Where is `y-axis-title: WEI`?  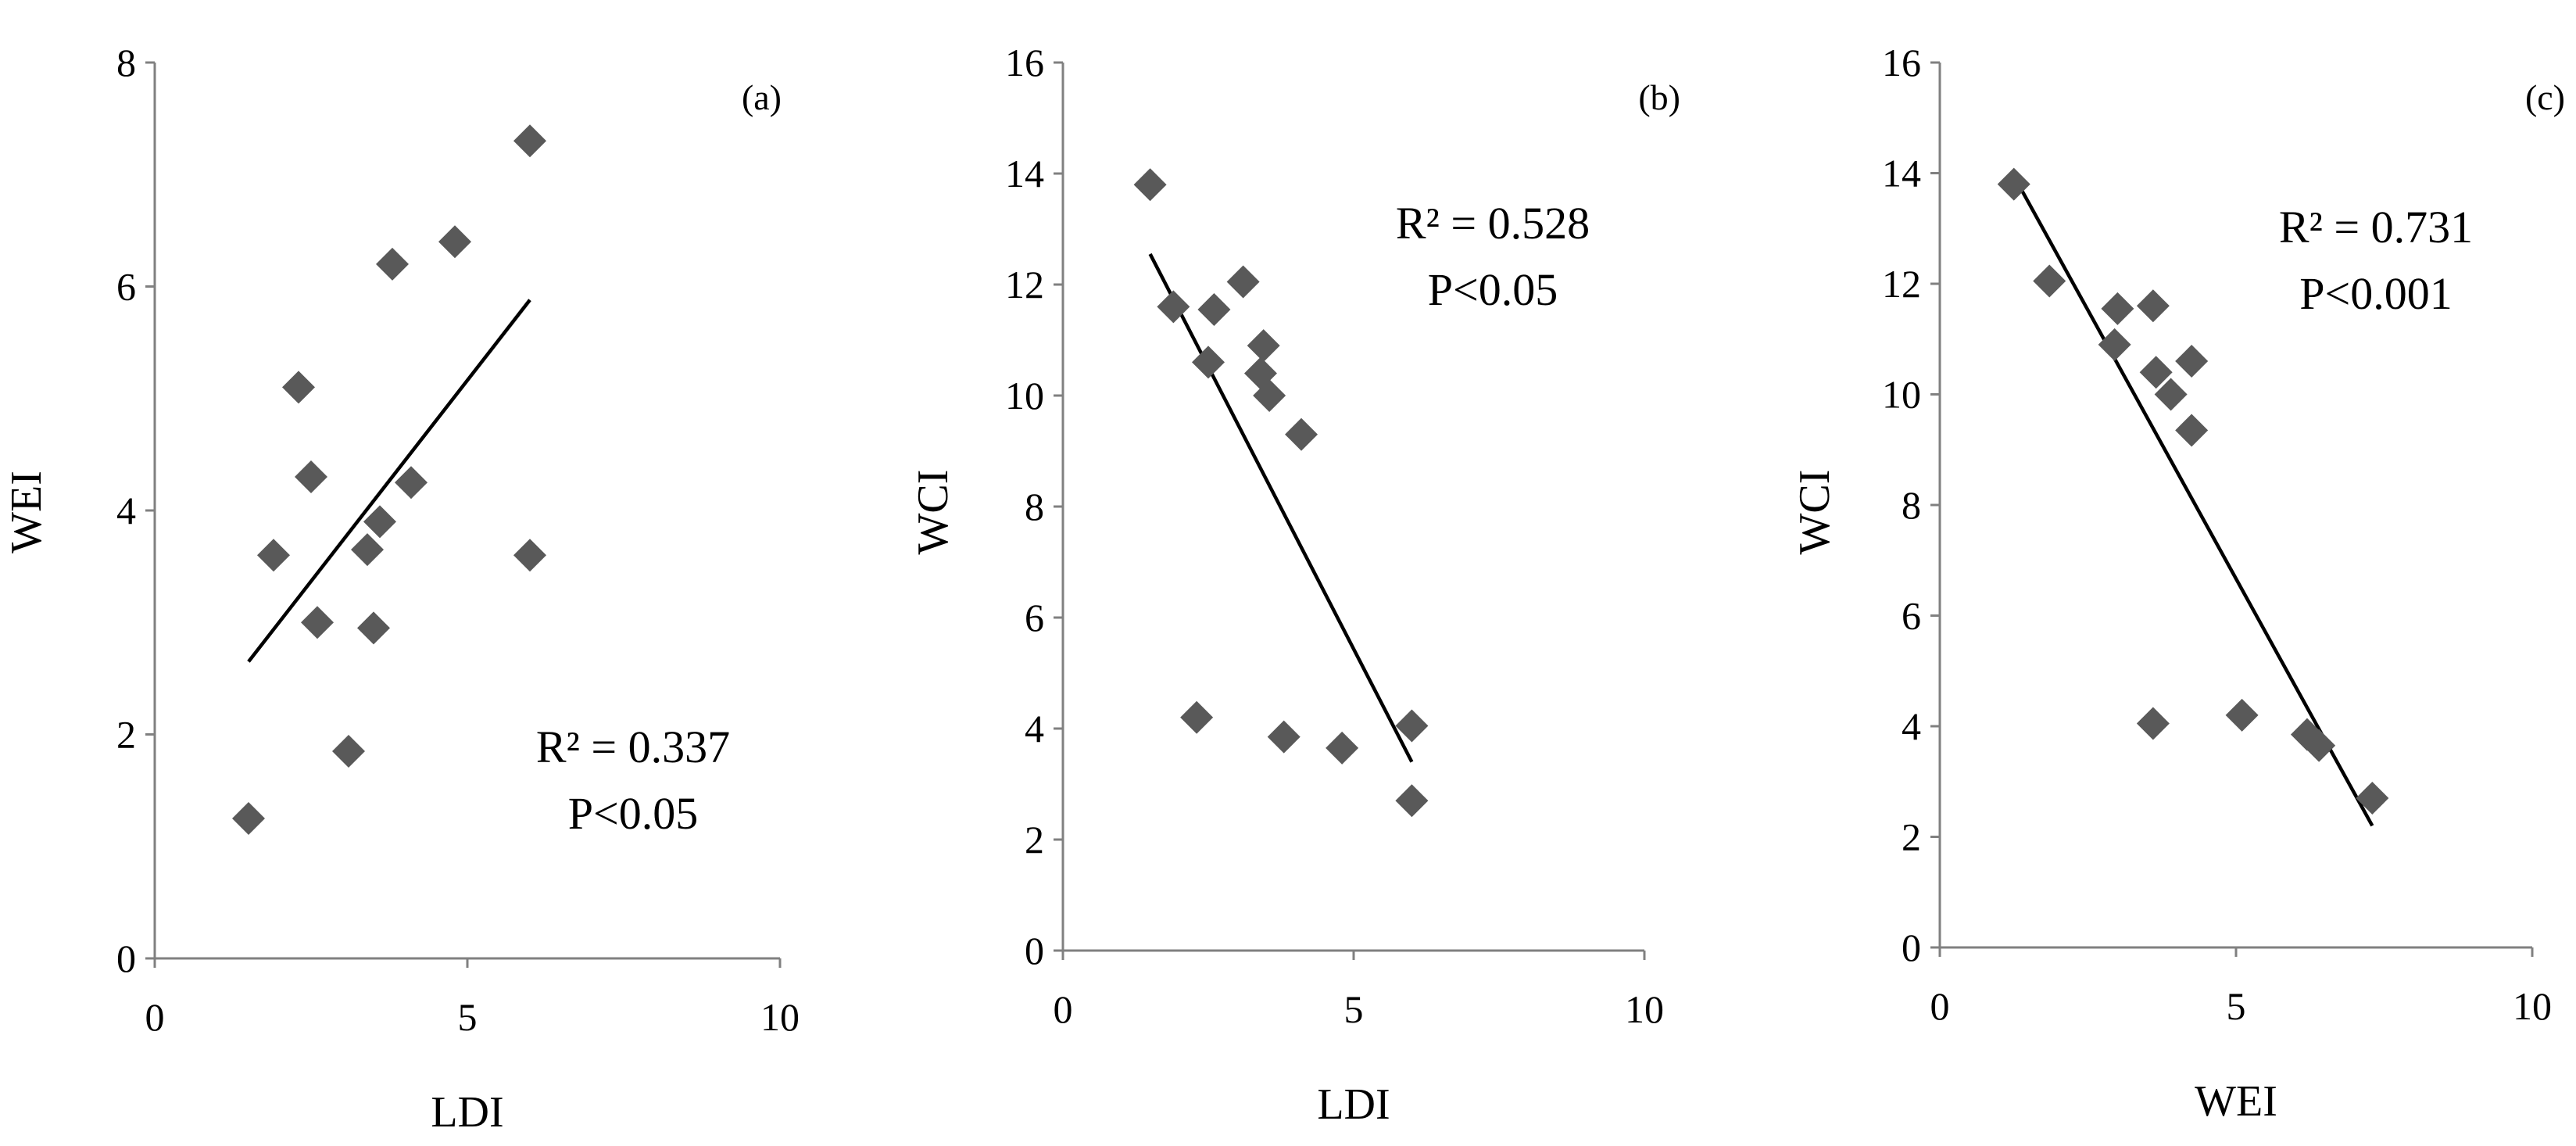 y-axis-title: WEI is located at coordinates (26, 512).